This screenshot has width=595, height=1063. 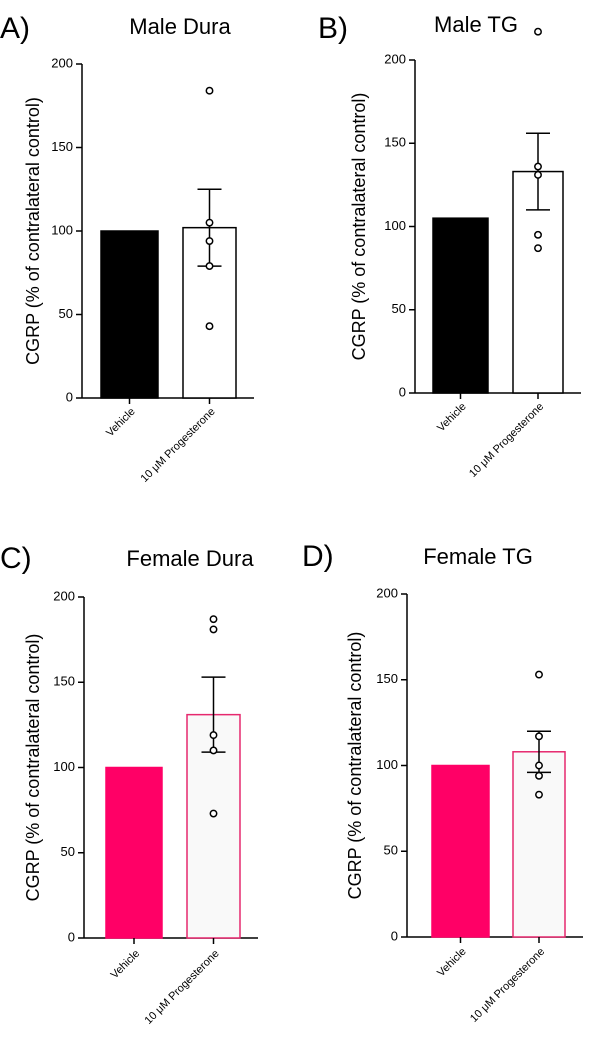 I want to click on panel-2-category-label: 10 μM Progesterone, so click(x=506, y=440).